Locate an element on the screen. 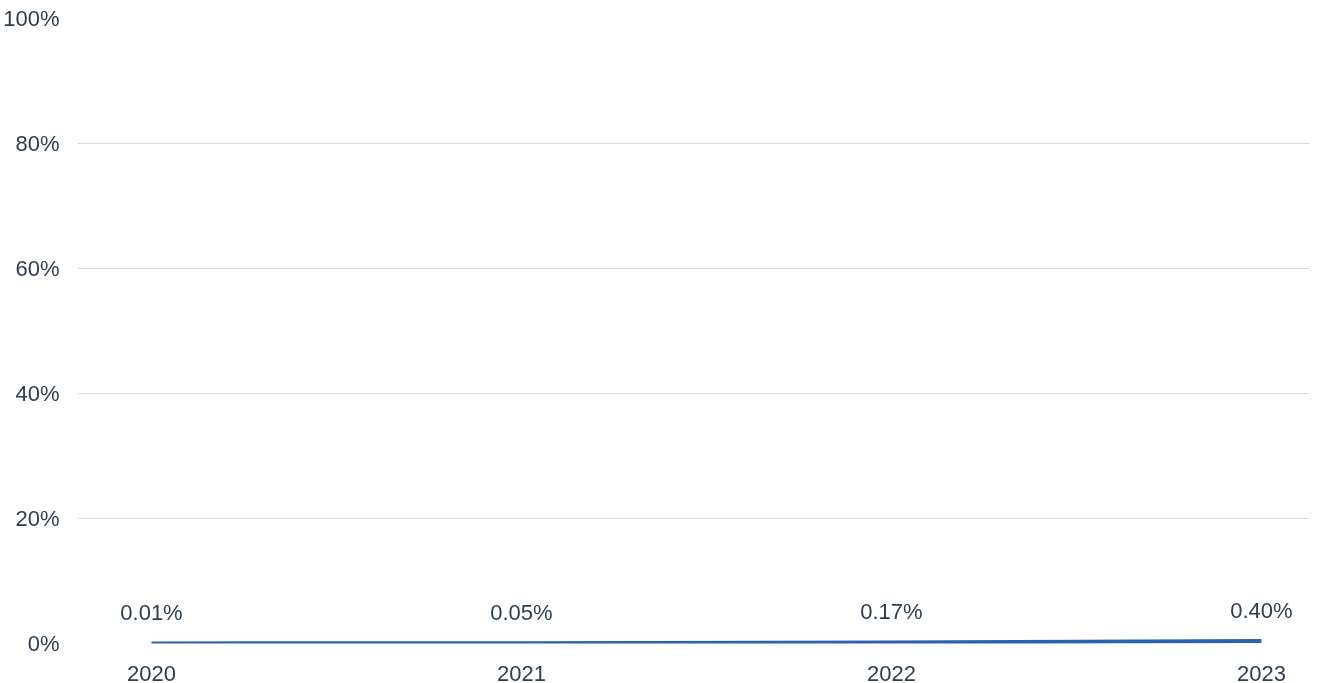  y-tick-label: 40% is located at coordinates (37, 393).